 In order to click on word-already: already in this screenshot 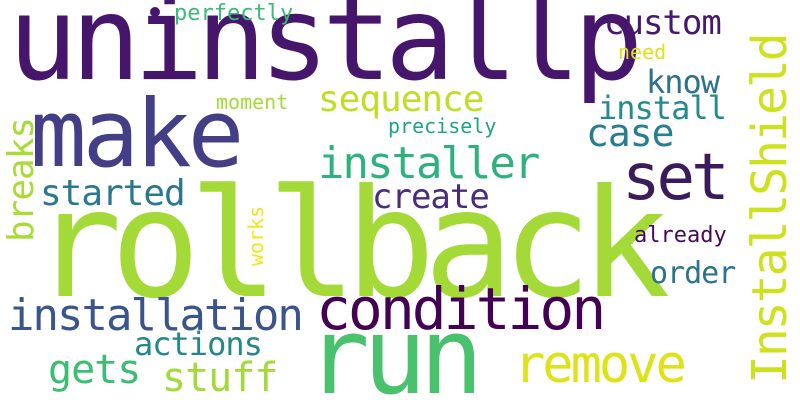, I will do `click(680, 235)`.